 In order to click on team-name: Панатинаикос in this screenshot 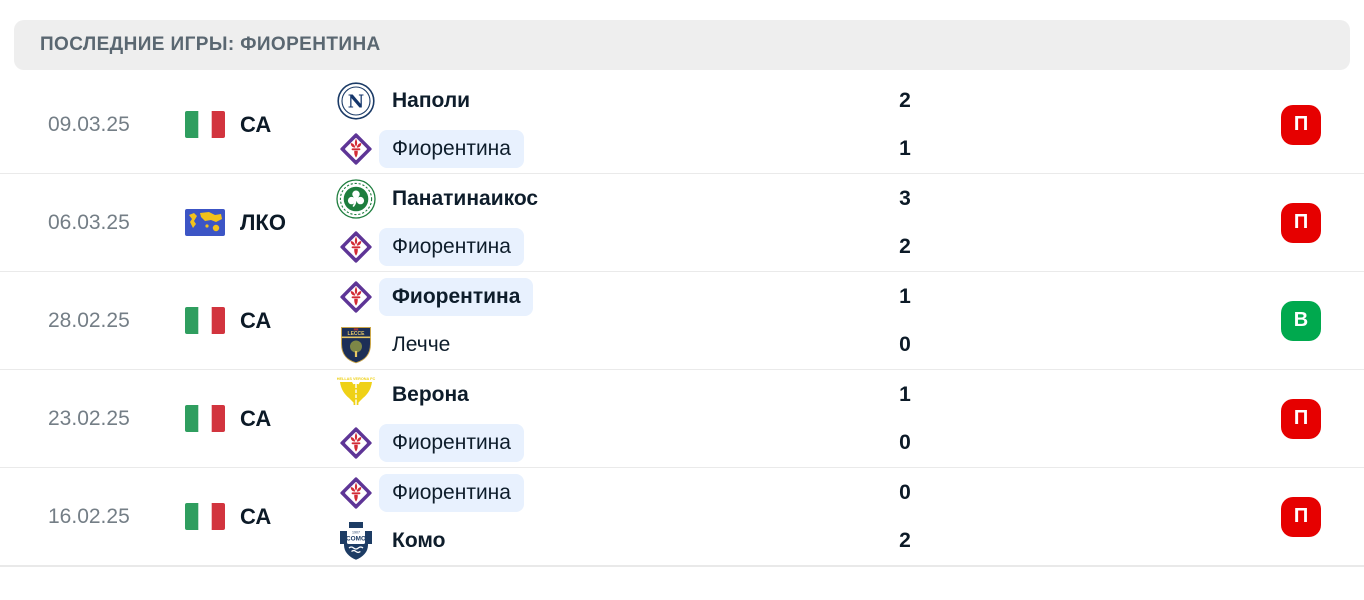, I will do `click(465, 198)`.